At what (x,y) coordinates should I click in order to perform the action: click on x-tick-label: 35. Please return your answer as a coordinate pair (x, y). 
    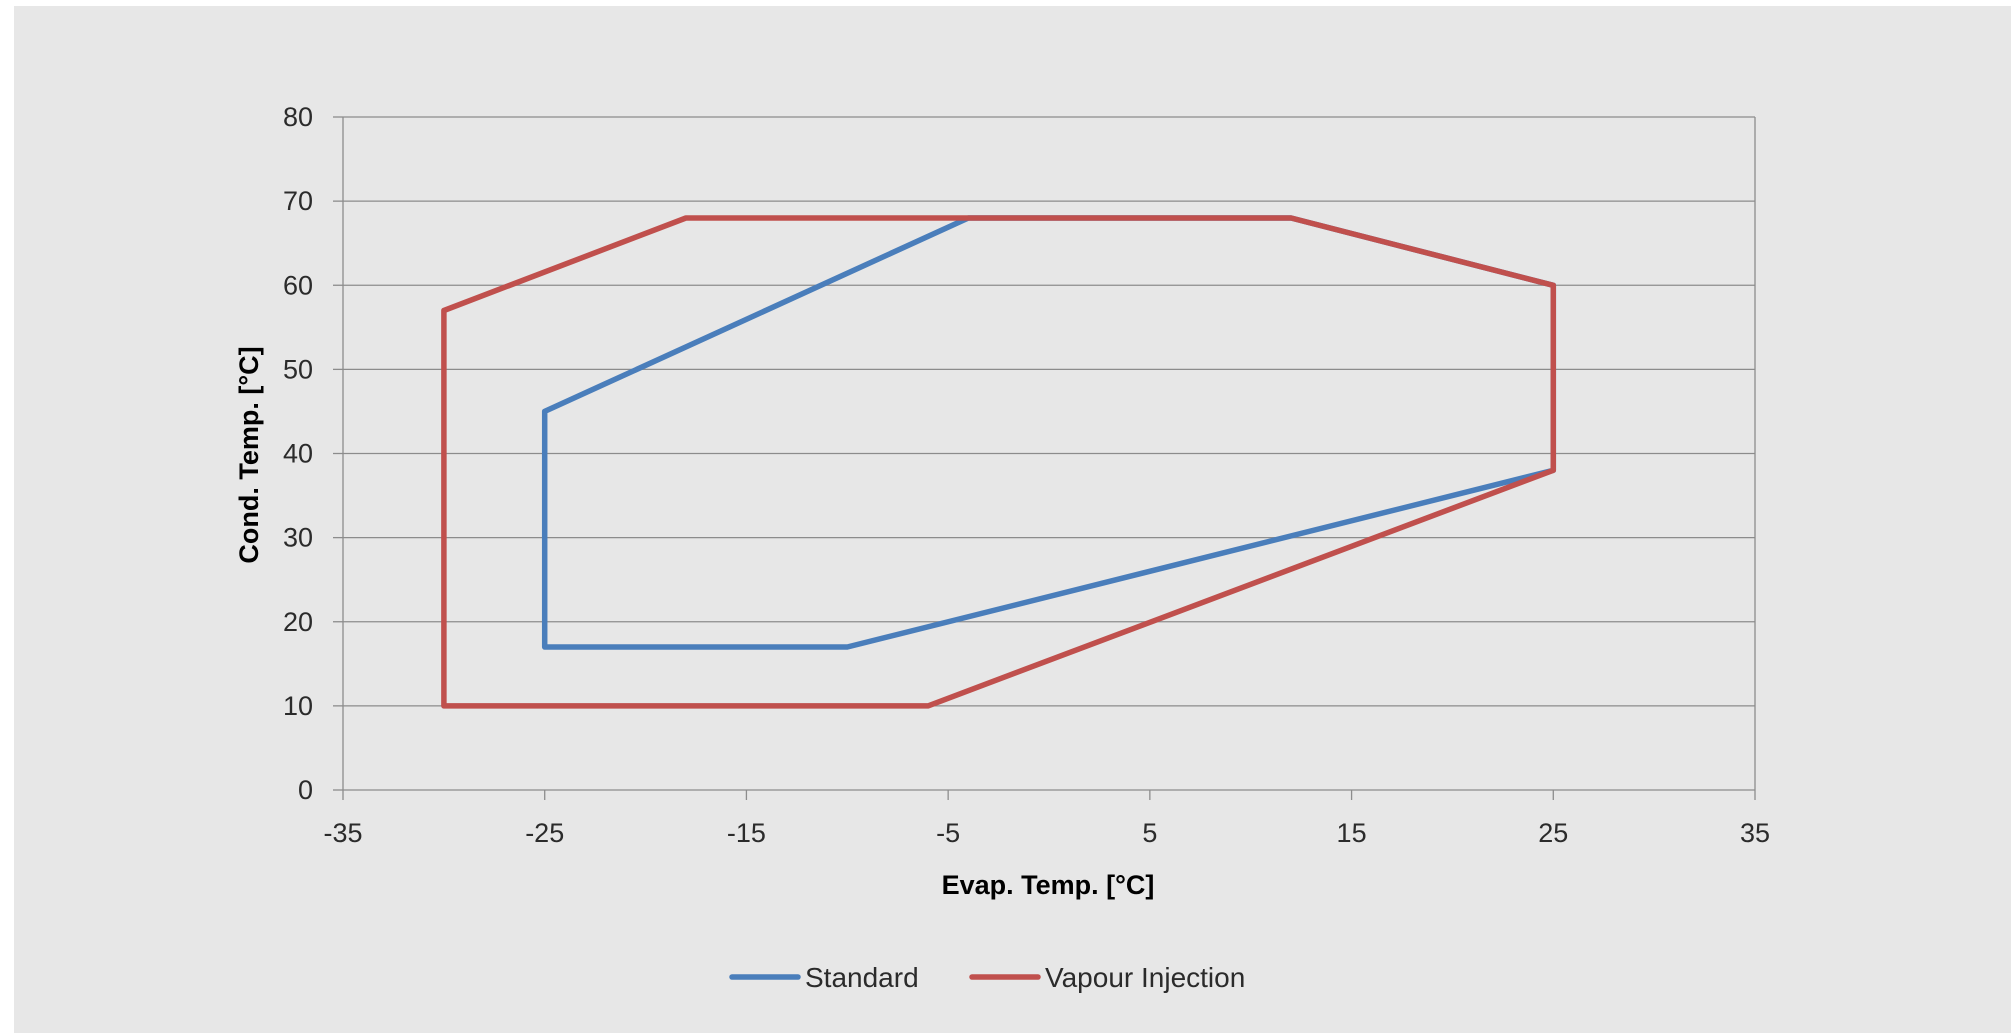
    Looking at the image, I should click on (1755, 833).